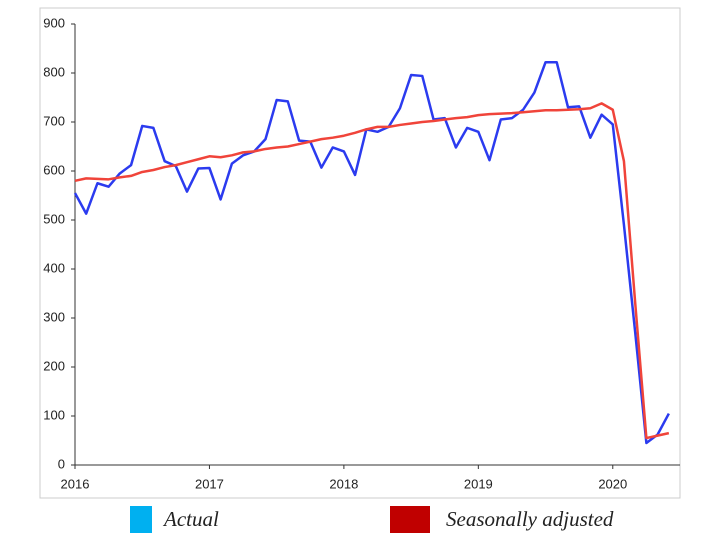 The height and width of the screenshot is (546, 708). Describe the element at coordinates (54, 71) in the screenshot. I see `y-tick-label: 800` at that location.